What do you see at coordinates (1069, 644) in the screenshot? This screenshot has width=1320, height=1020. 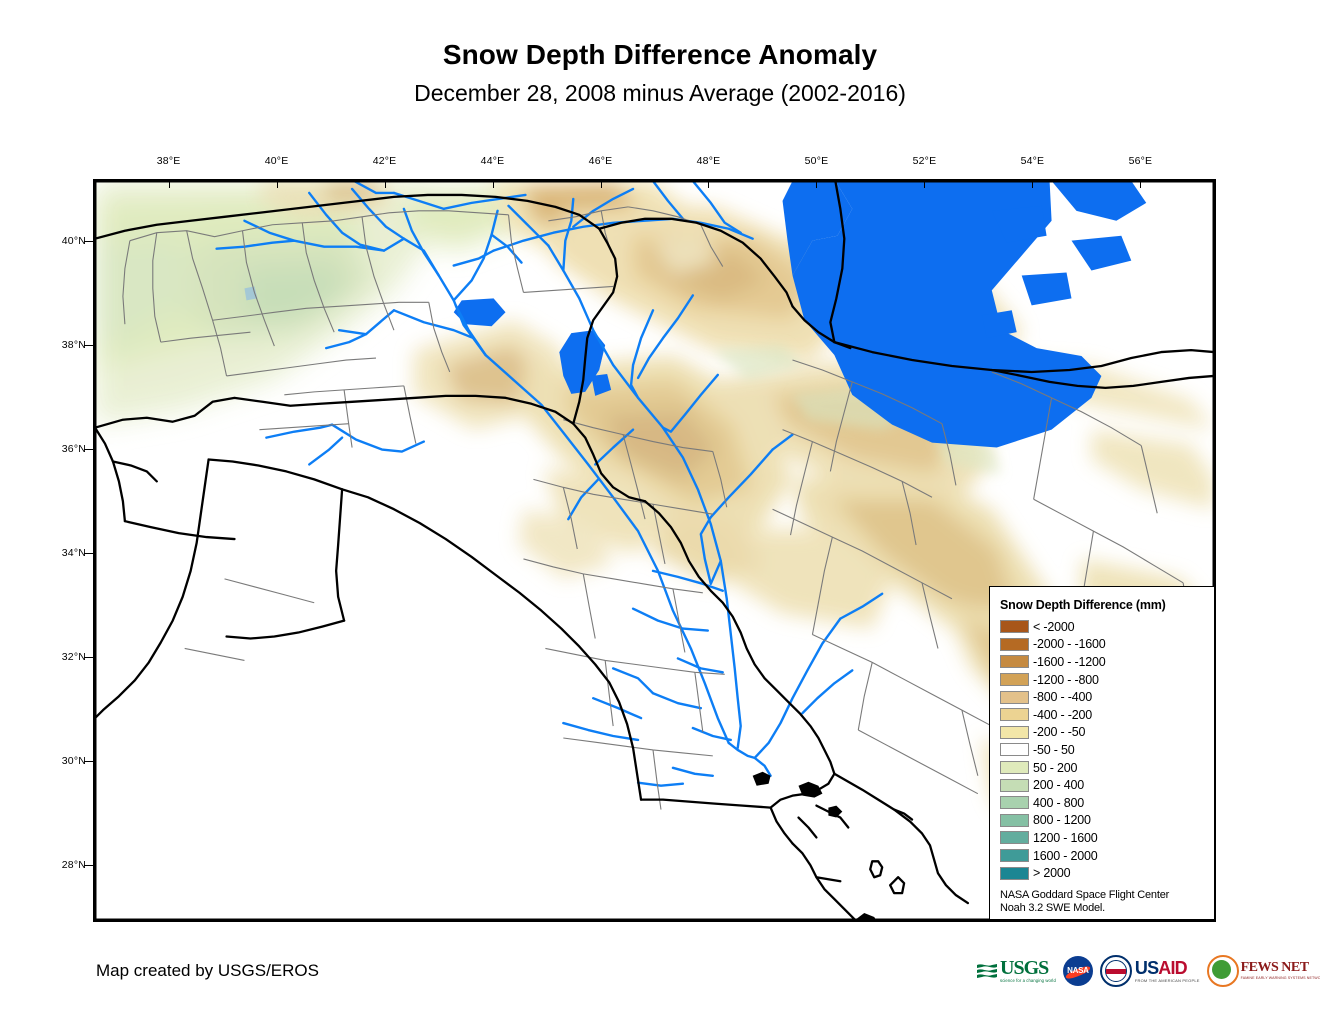 I see `legend-label: -2000 - -1600` at bounding box center [1069, 644].